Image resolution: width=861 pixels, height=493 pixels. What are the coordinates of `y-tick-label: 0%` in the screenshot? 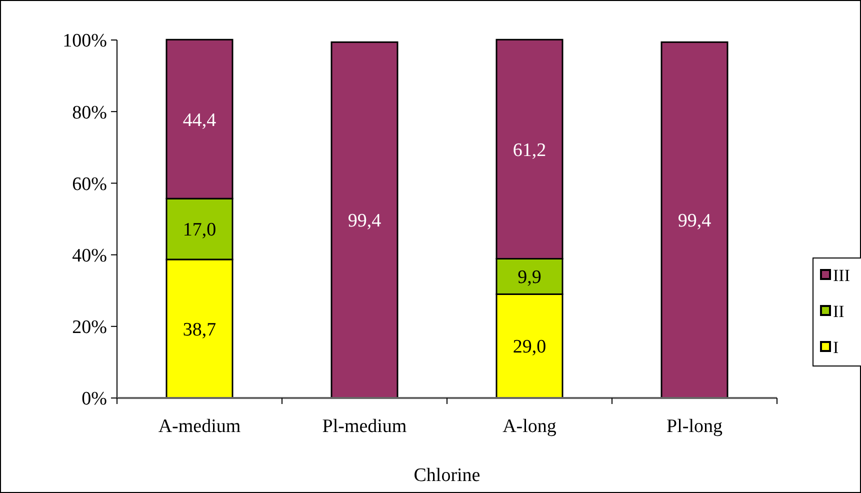 It's located at (95, 399).